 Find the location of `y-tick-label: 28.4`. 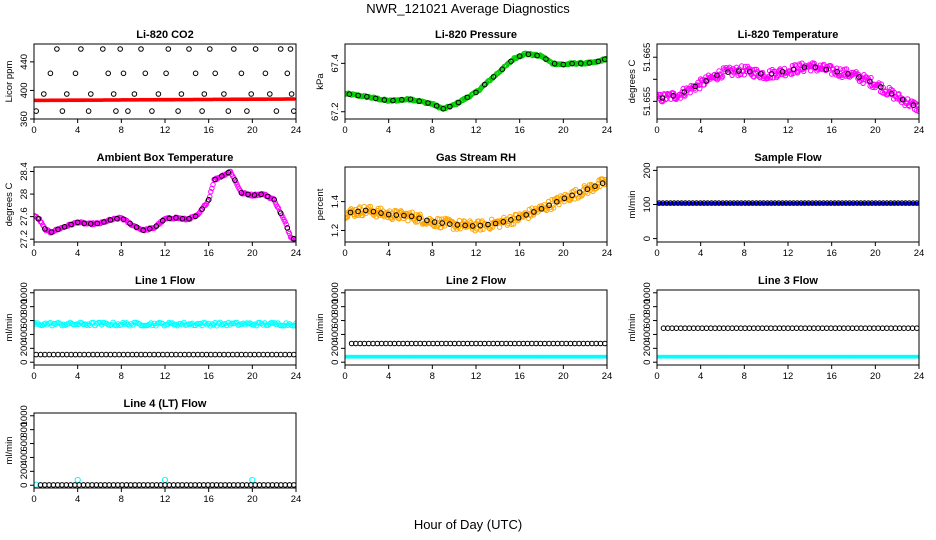

y-tick-label: 28.4 is located at coordinates (24, 171).